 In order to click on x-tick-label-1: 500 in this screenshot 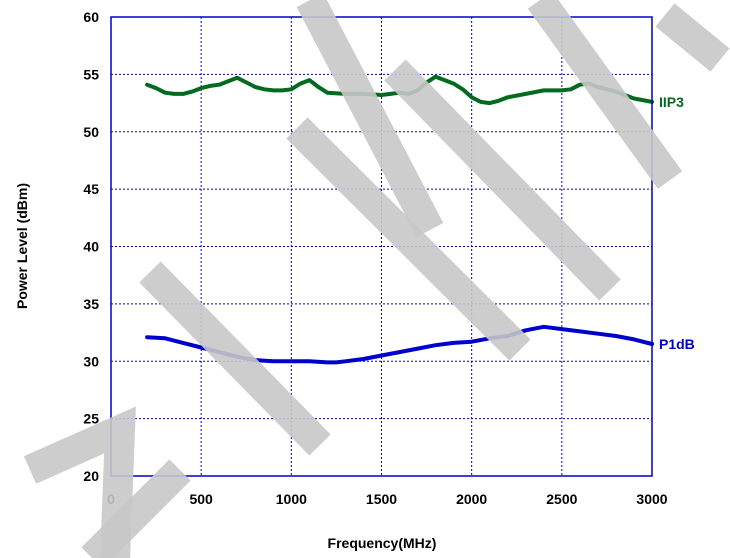, I will do `click(201, 499)`.